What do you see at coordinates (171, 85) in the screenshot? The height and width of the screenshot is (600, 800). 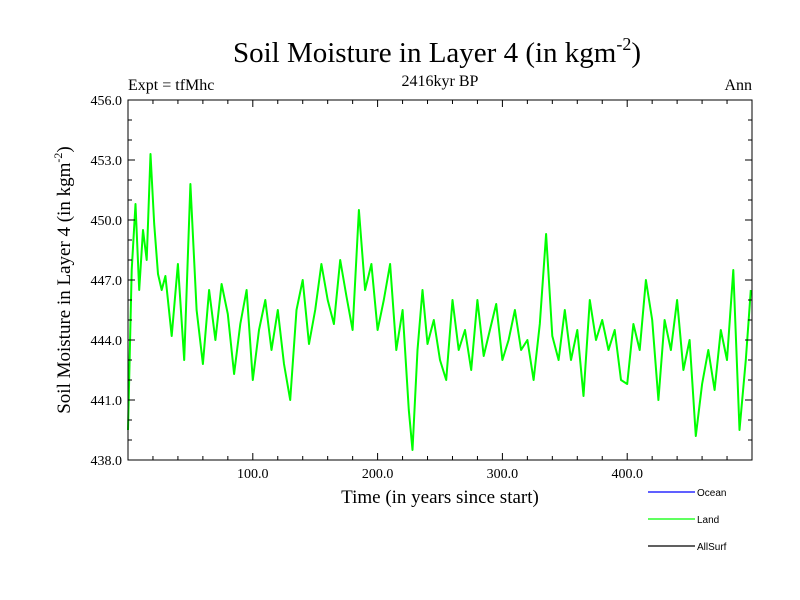 I see `subtitle-left: Expt = tfMhc` at bounding box center [171, 85].